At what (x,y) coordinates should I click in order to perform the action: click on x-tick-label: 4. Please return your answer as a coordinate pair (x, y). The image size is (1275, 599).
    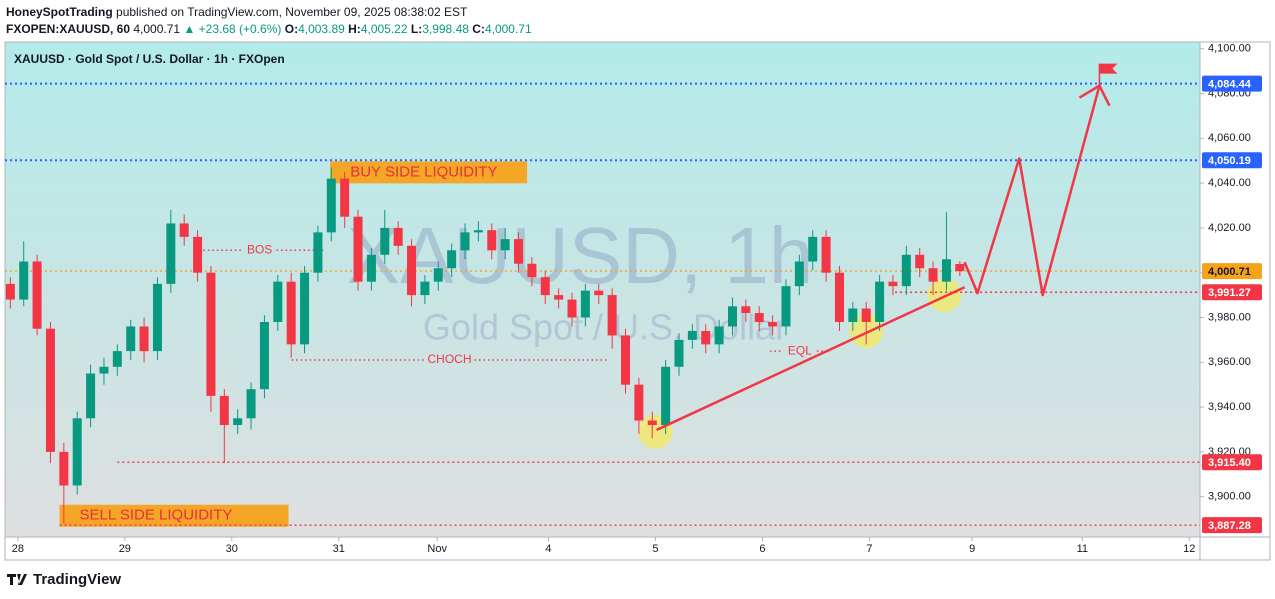
    Looking at the image, I should click on (548, 549).